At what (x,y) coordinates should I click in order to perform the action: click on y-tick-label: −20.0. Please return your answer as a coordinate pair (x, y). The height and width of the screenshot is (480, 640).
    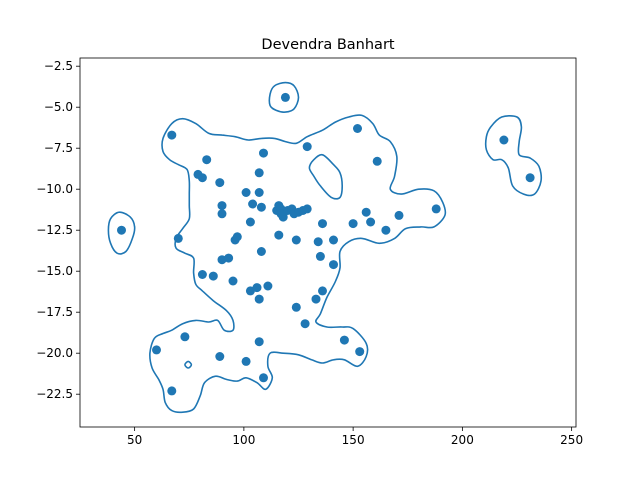
    Looking at the image, I should click on (54, 353).